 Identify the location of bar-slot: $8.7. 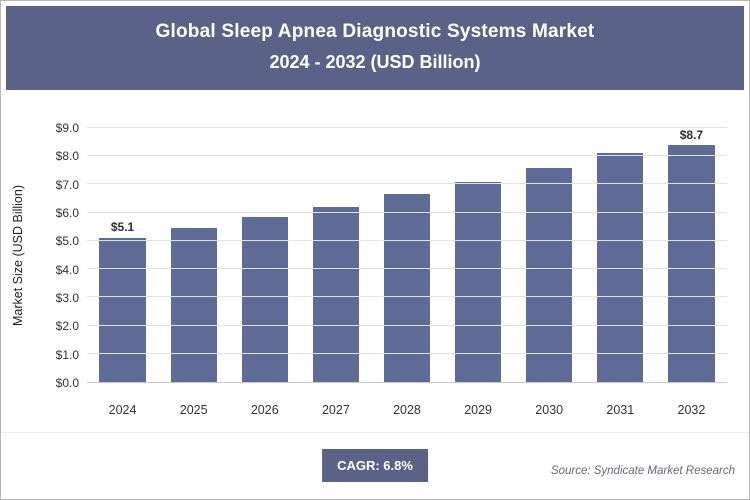
(691, 255).